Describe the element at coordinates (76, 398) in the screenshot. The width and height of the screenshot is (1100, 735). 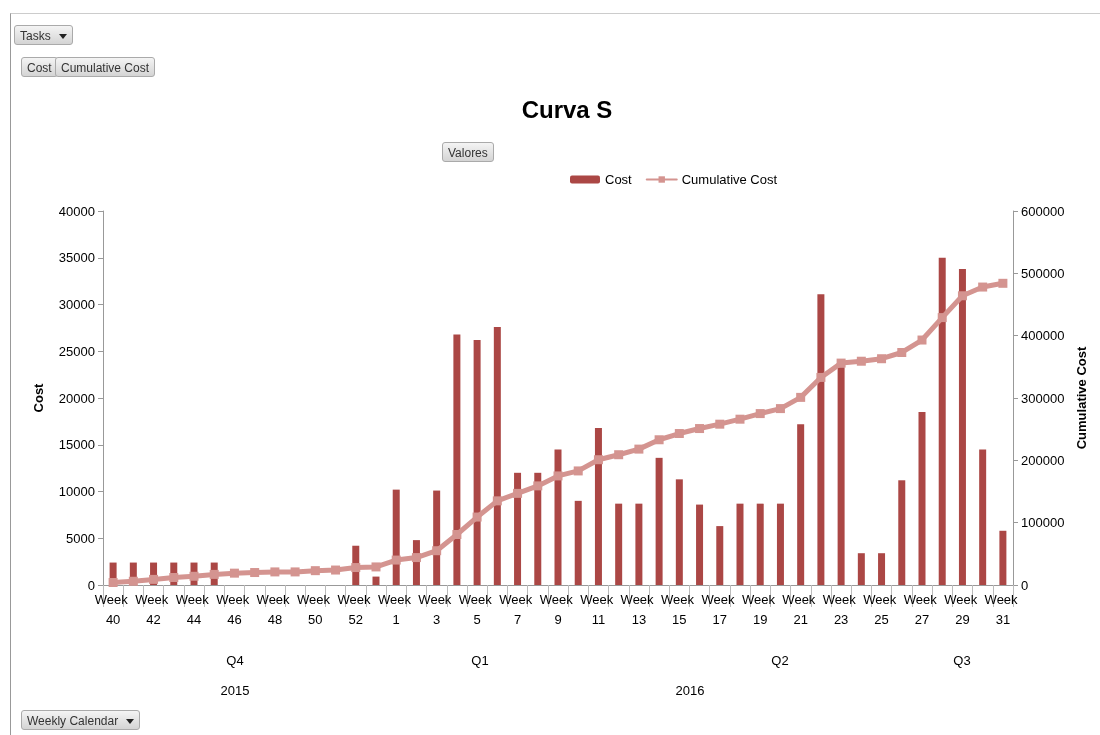
I see `y-tick-label: 20000` at that location.